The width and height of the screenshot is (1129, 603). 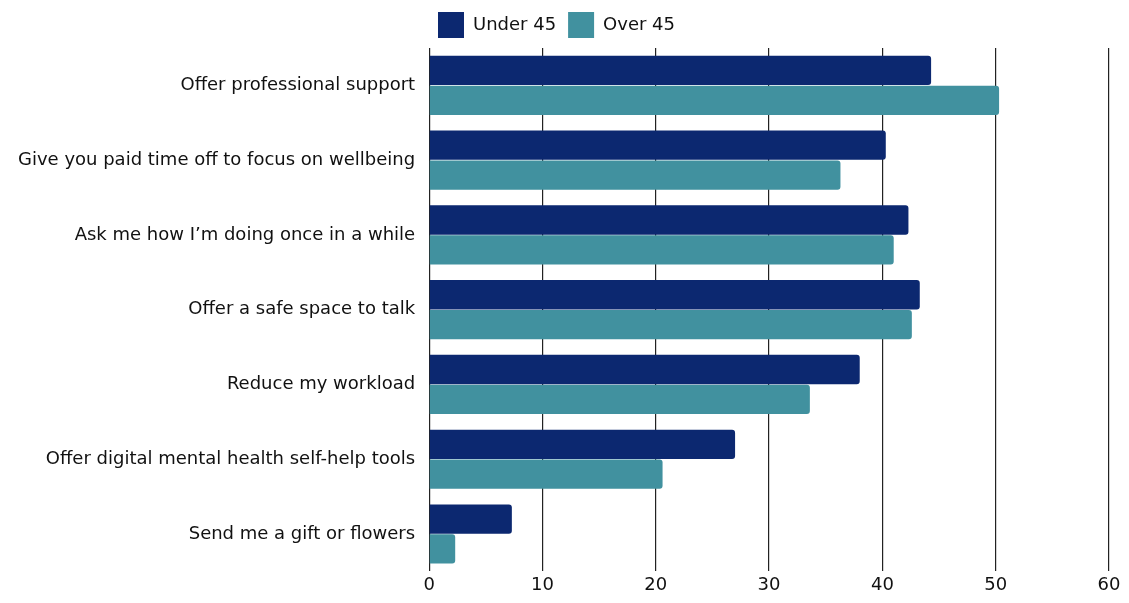 What do you see at coordinates (639, 23) in the screenshot?
I see `legend-label: Over 45` at bounding box center [639, 23].